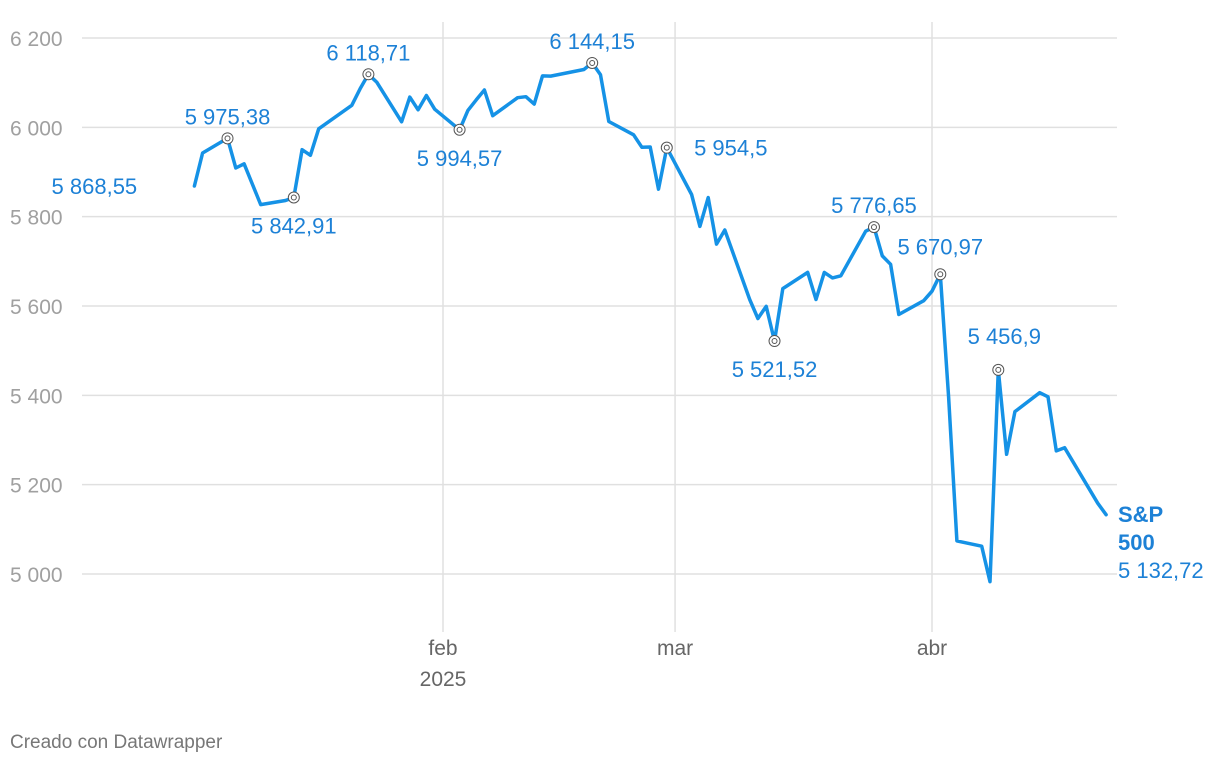 Image resolution: width=1220 pixels, height=768 pixels. What do you see at coordinates (932, 648) in the screenshot?
I see `x-tick-label: abr` at bounding box center [932, 648].